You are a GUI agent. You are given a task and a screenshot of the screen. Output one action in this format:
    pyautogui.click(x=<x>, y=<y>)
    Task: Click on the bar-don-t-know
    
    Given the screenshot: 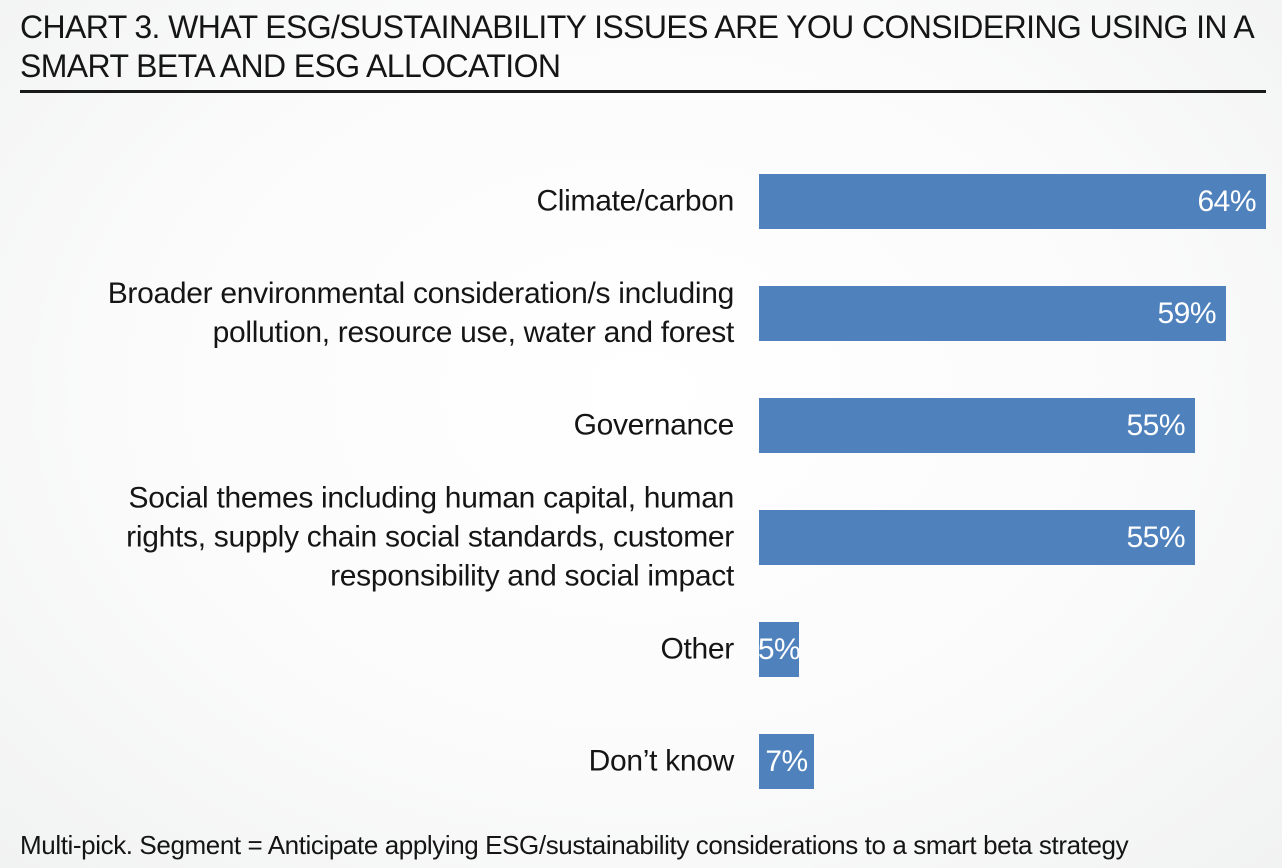 What is the action you would take?
    pyautogui.click(x=786, y=761)
    